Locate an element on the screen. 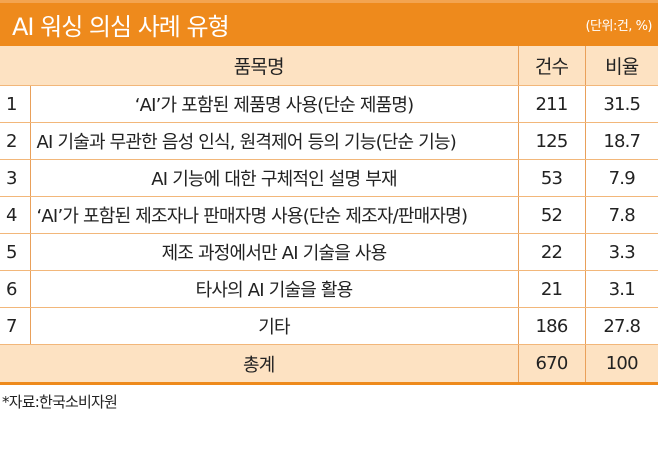 This screenshot has height=464, width=658. header-ratio: 비율 is located at coordinates (621, 66).